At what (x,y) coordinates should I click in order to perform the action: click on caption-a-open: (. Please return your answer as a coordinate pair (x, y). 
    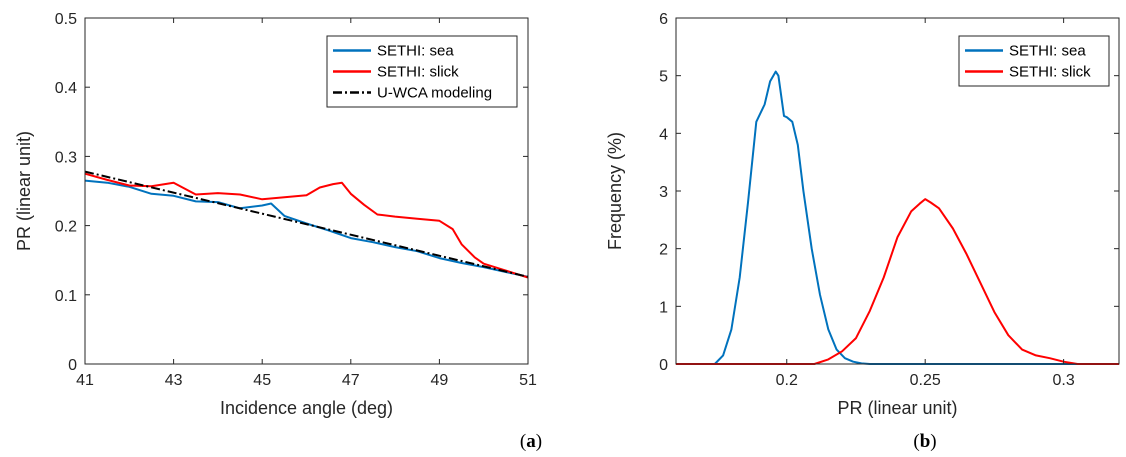
    Looking at the image, I should click on (523, 441).